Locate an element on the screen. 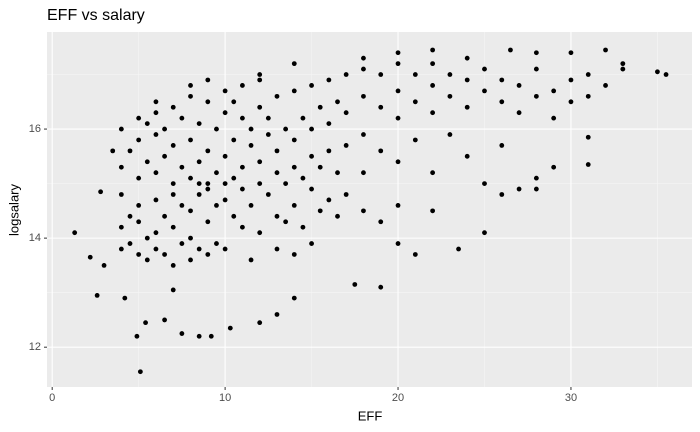 This screenshot has height=432, width=700. x-tick-label: 20 is located at coordinates (398, 398).